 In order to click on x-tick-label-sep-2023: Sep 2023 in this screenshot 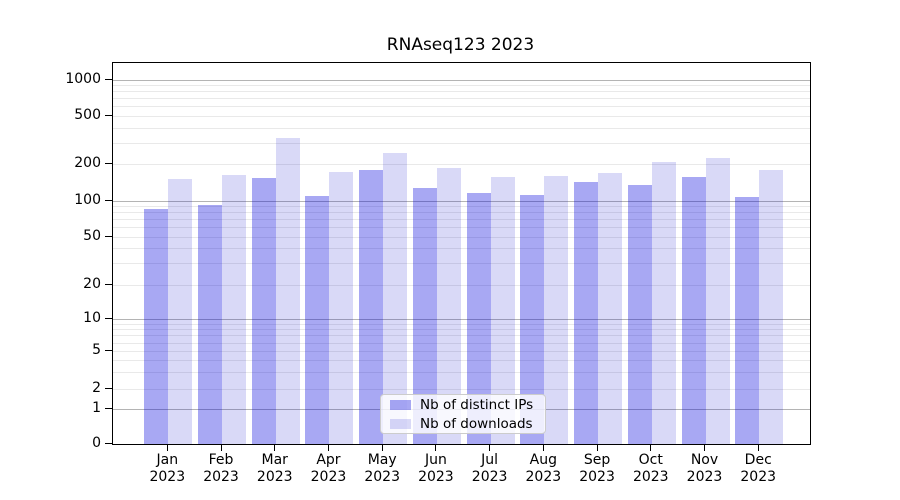, I will do `click(597, 469)`.